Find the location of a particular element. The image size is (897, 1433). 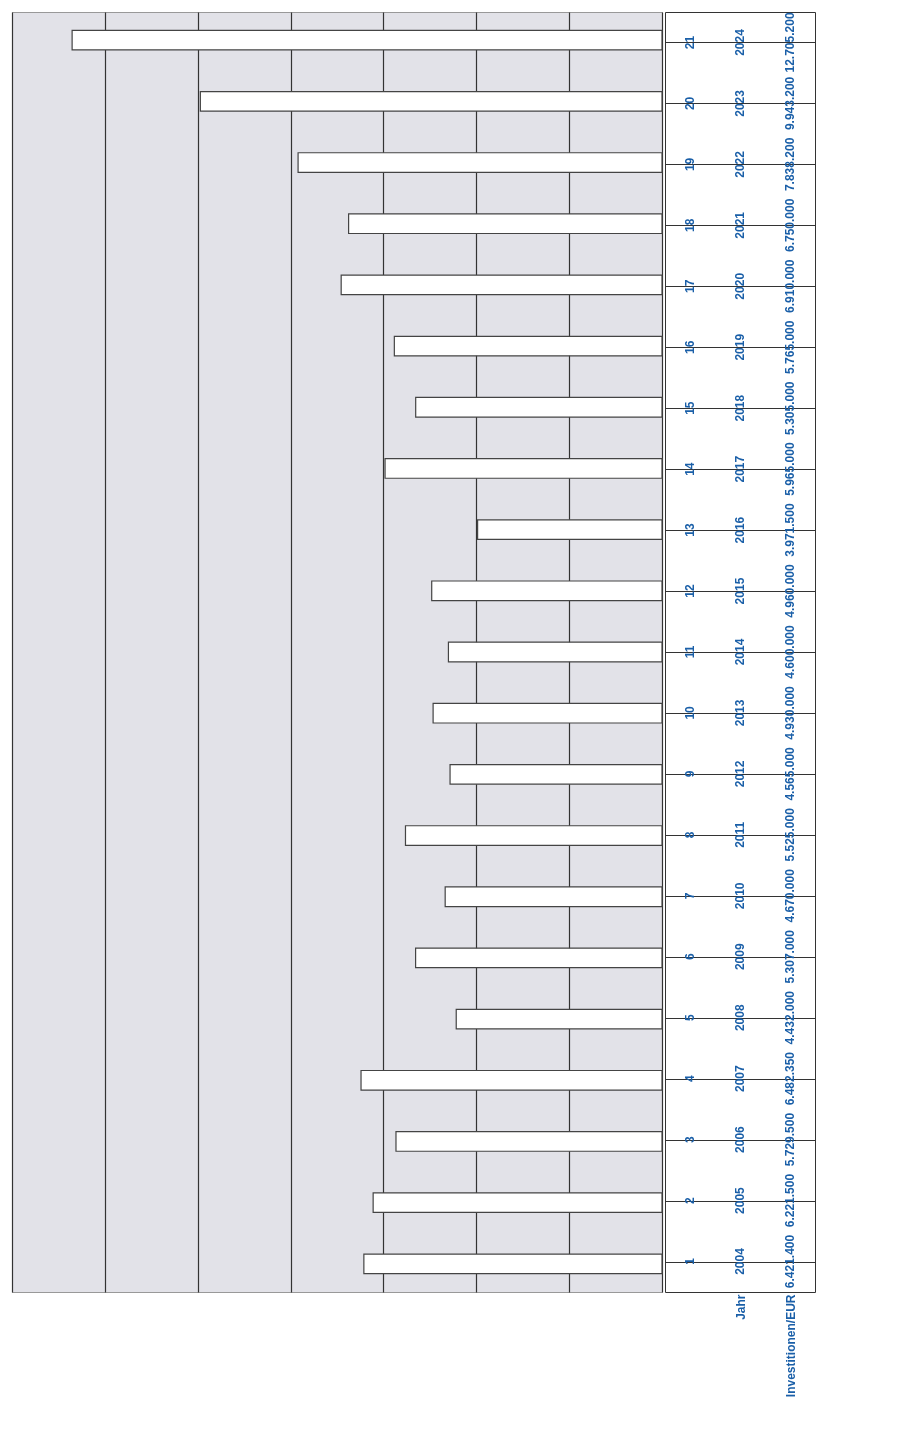

text: 18 is located at coordinates (690, 225).